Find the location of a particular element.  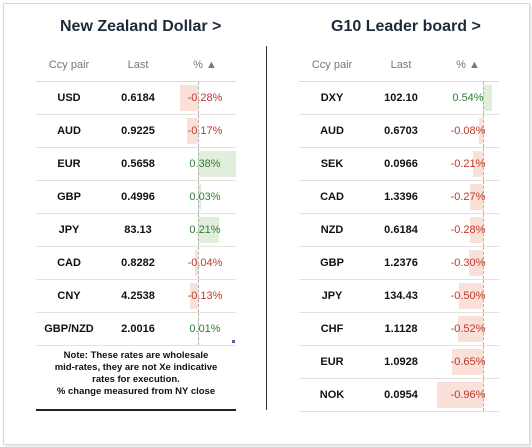

pct-cell: -0.17% is located at coordinates (205, 131).